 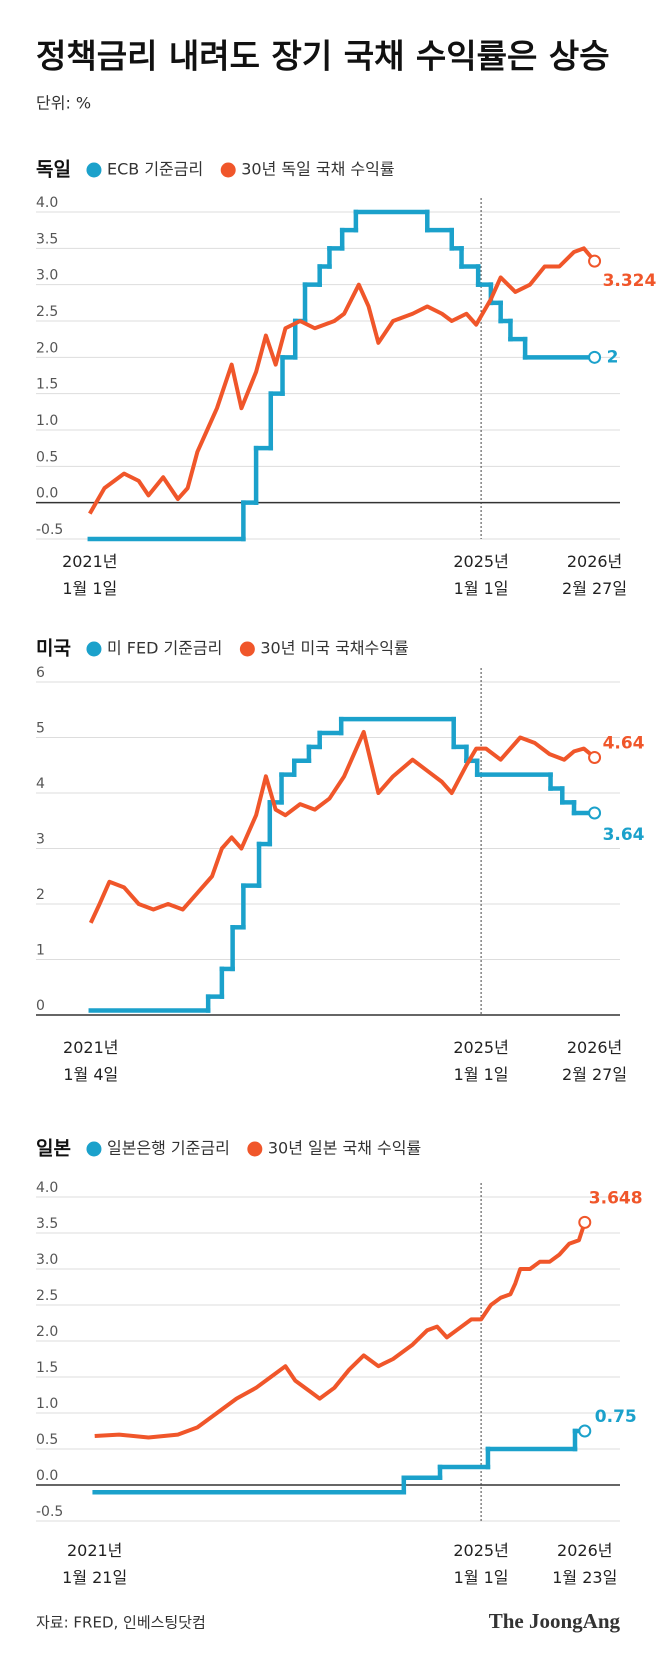 What do you see at coordinates (40, 951) in the screenshot?
I see `y-tick-label: 1` at bounding box center [40, 951].